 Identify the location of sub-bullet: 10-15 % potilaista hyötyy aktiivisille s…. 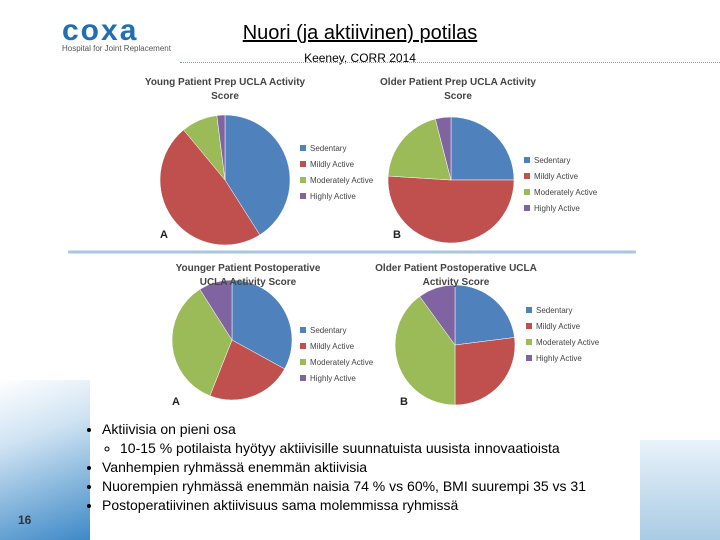
(353, 448).